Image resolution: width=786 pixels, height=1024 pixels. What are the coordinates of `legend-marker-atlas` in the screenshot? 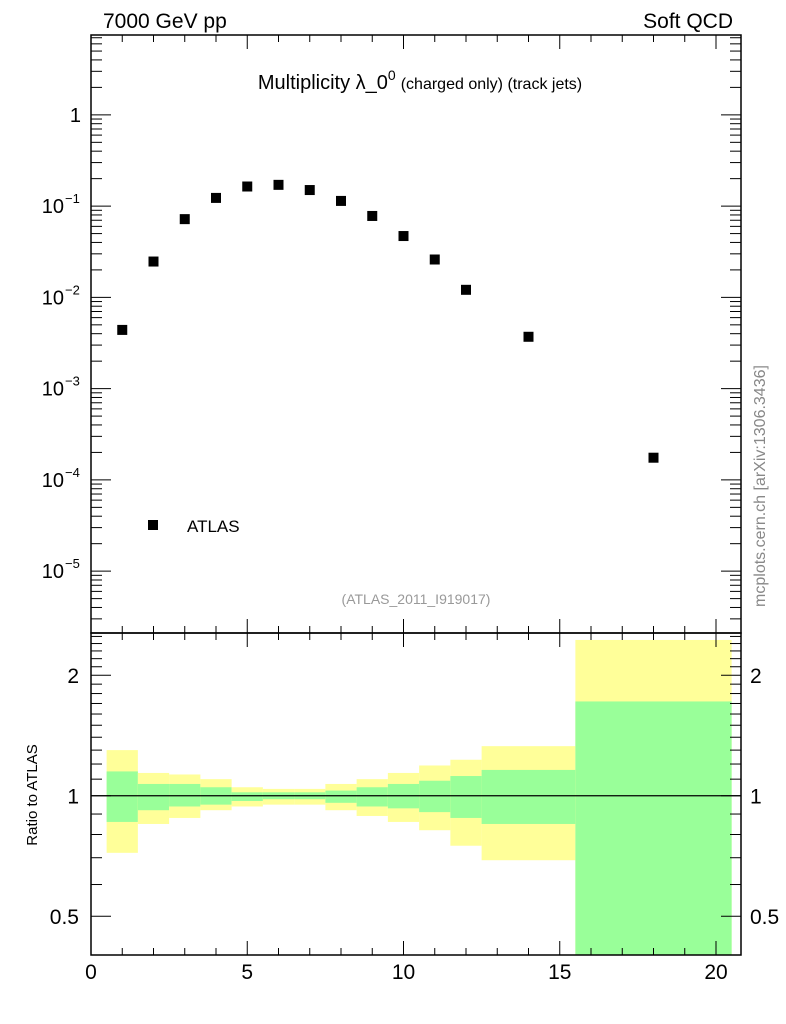 It's located at (153, 525).